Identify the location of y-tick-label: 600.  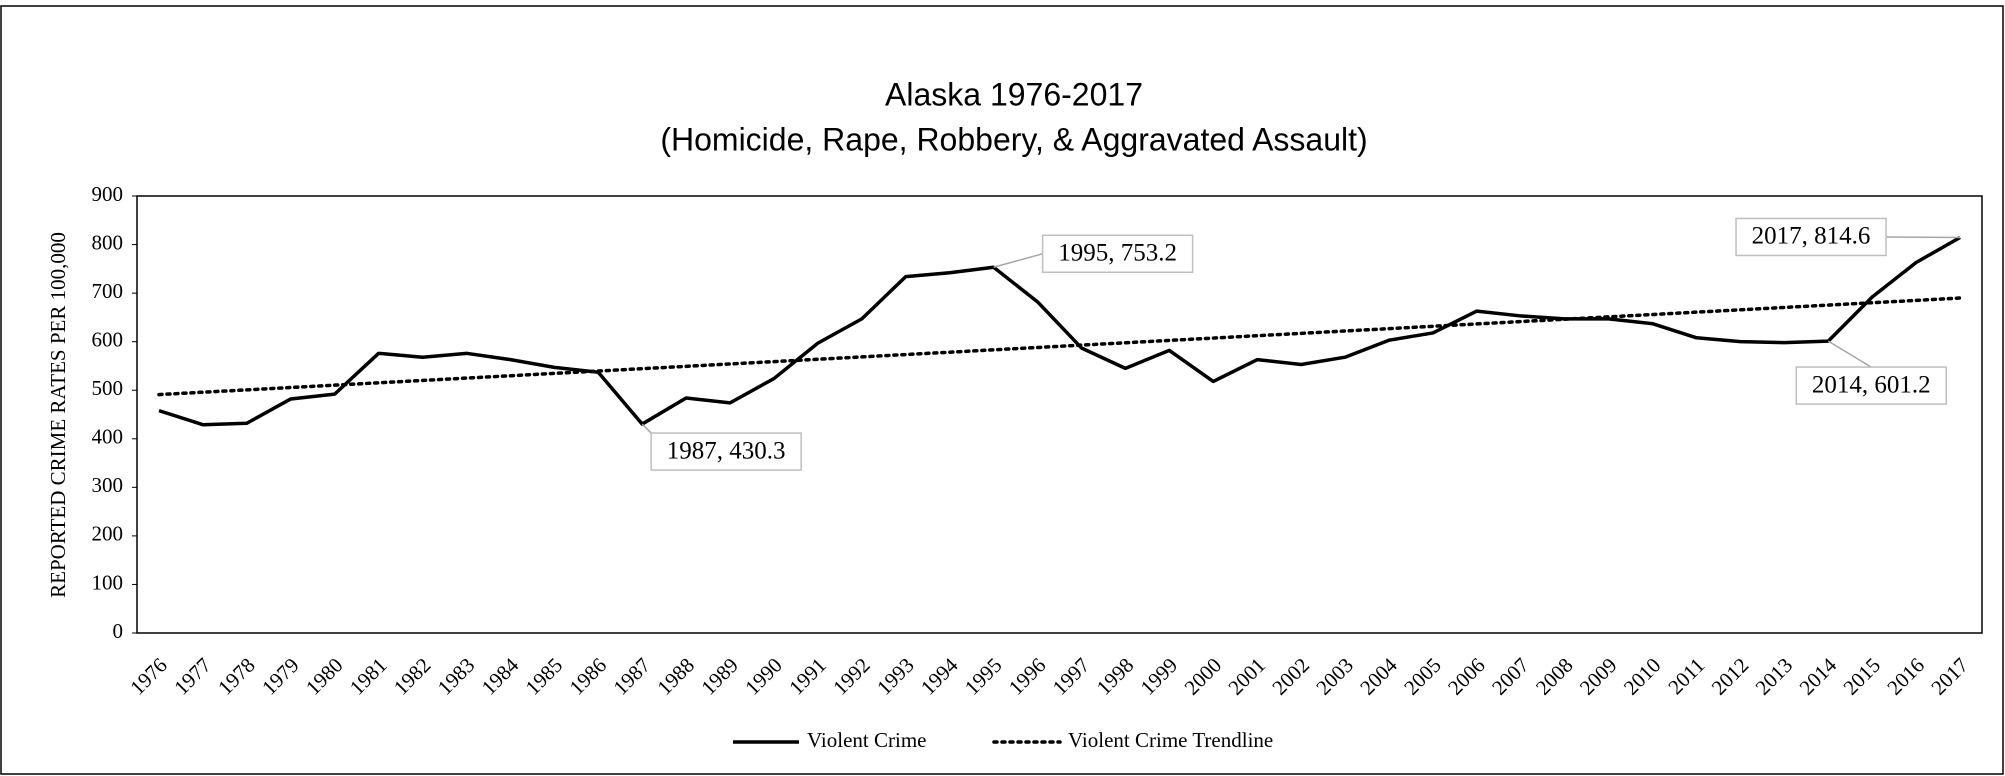
(108, 339).